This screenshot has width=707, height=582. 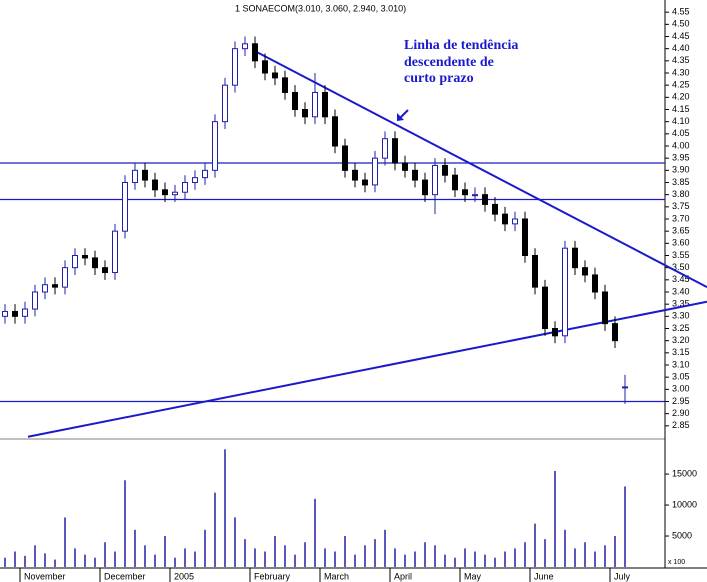 What do you see at coordinates (681, 328) in the screenshot?
I see `y-tick-label: 3.25` at bounding box center [681, 328].